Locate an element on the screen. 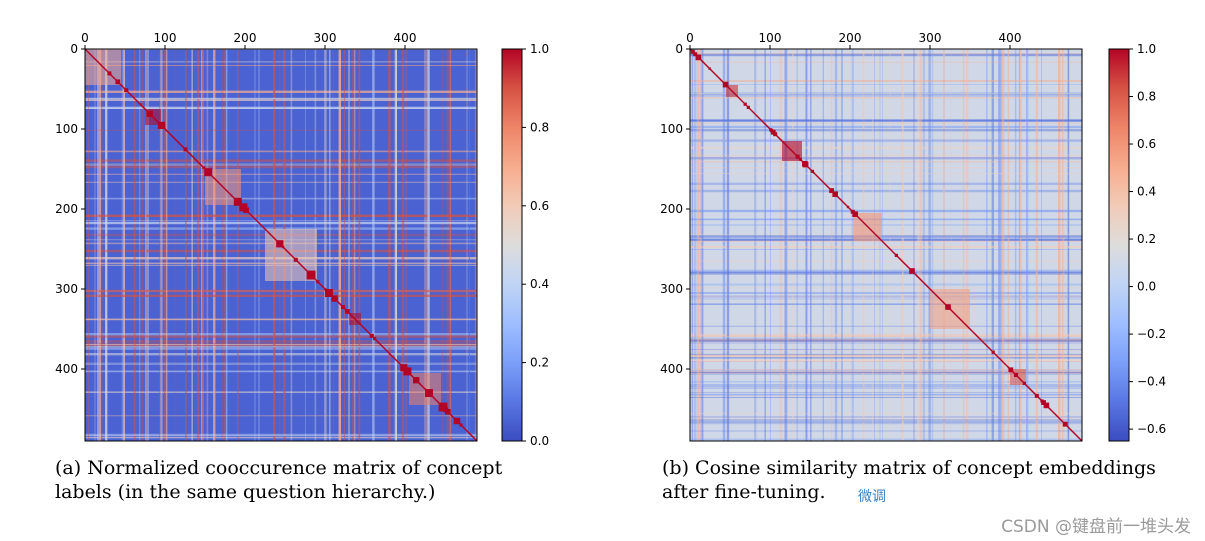 This screenshot has width=1205, height=541. colorbar-tick: 0.6 is located at coordinates (1142, 144).